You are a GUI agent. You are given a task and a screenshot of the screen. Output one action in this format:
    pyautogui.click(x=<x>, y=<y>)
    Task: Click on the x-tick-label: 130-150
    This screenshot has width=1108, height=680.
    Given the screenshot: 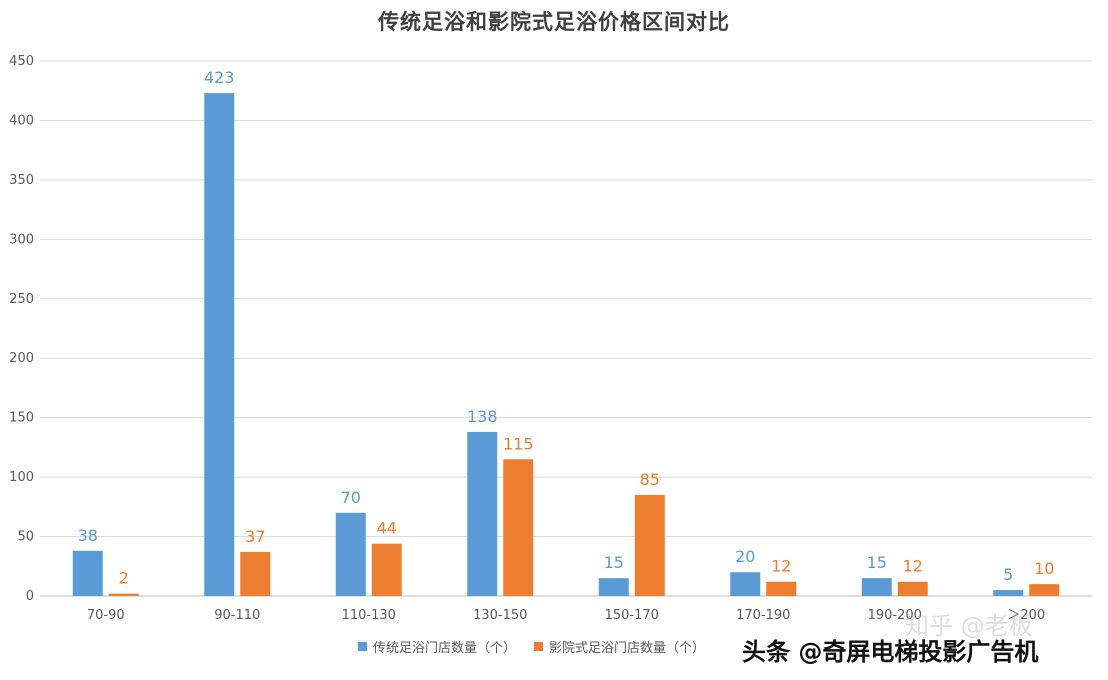 What is the action you would take?
    pyautogui.click(x=500, y=615)
    